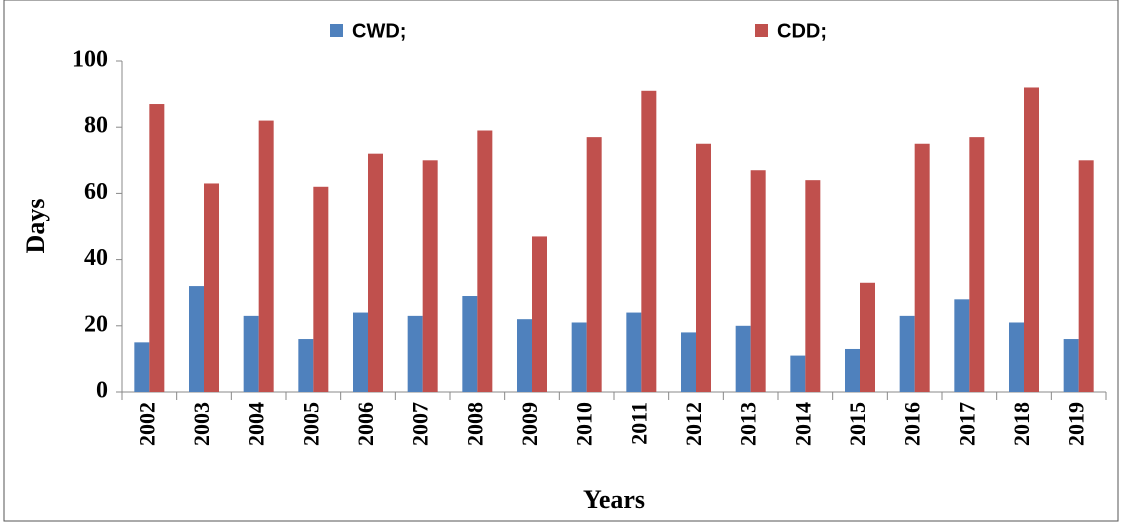 The image size is (1124, 522). Describe the element at coordinates (966, 424) in the screenshot. I see `x-tick-label: 2017` at that location.